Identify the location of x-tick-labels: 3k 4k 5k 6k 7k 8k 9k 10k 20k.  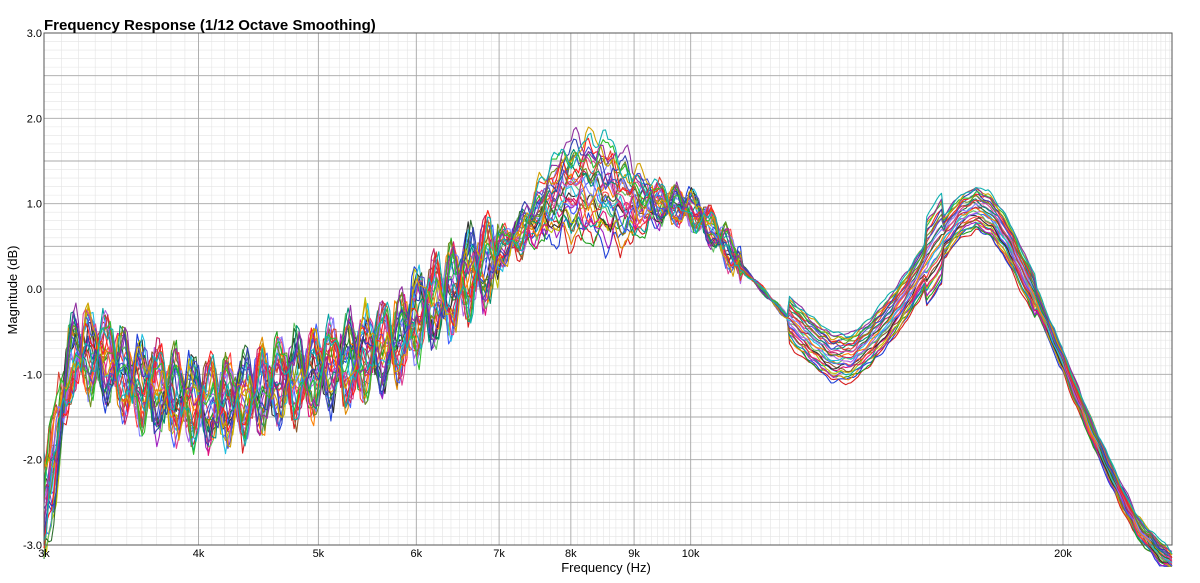
(555, 554).